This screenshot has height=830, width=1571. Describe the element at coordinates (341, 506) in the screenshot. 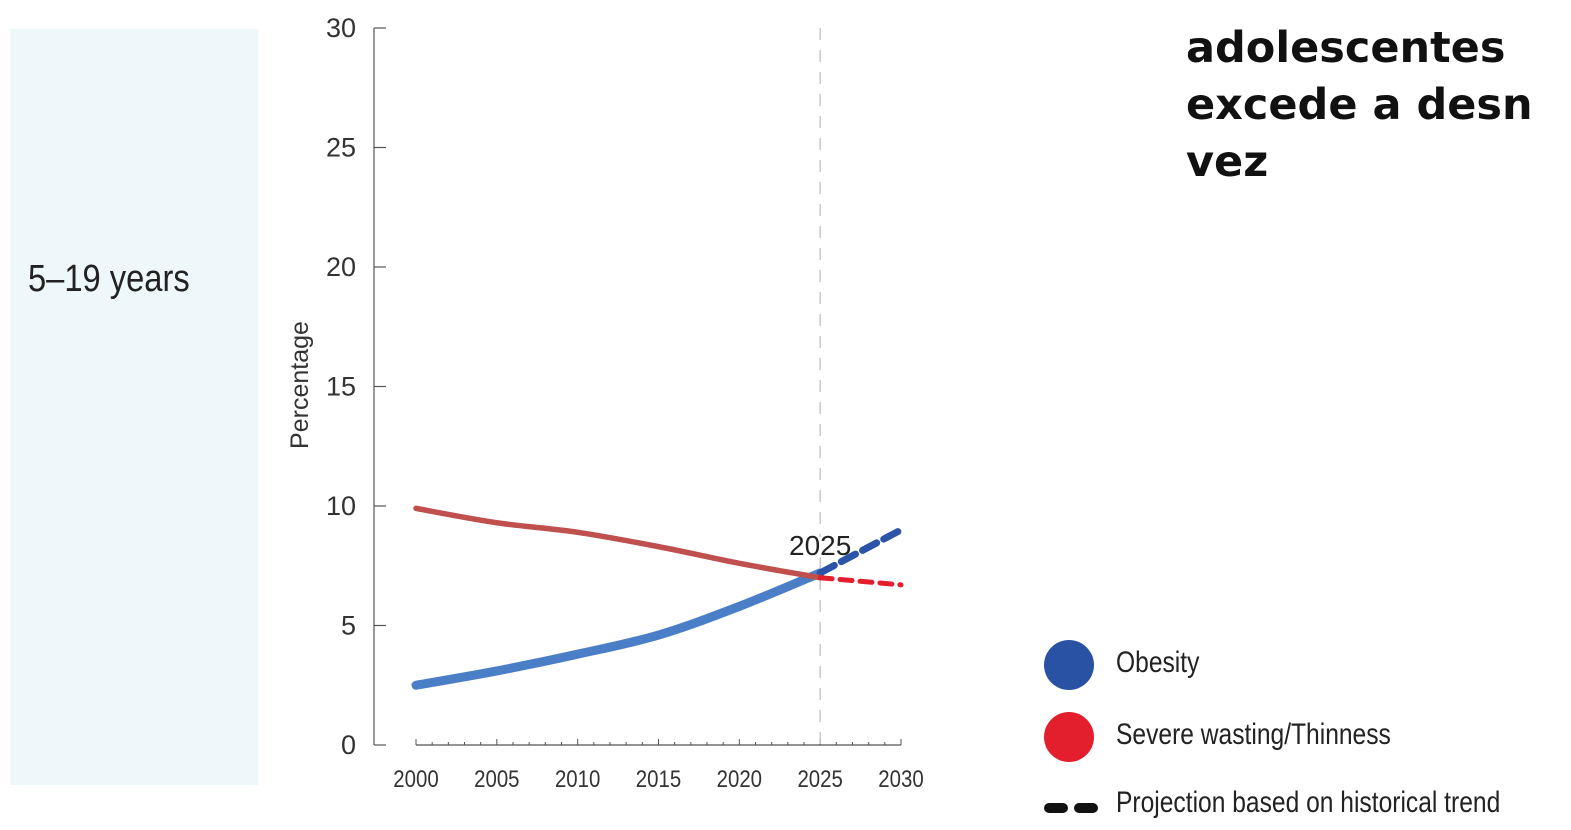

I see `y-tick-label-10: 10` at that location.